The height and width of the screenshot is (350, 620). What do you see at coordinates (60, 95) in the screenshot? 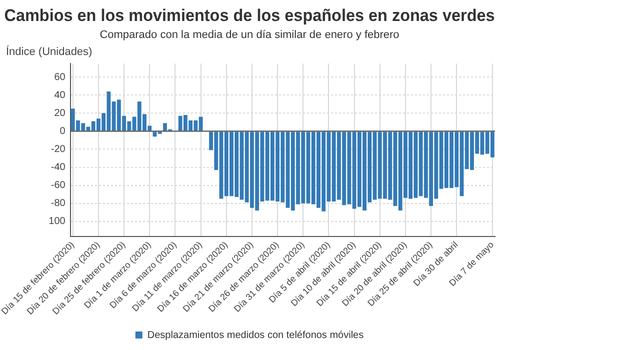
I see `y-tick-label: 40` at bounding box center [60, 95].